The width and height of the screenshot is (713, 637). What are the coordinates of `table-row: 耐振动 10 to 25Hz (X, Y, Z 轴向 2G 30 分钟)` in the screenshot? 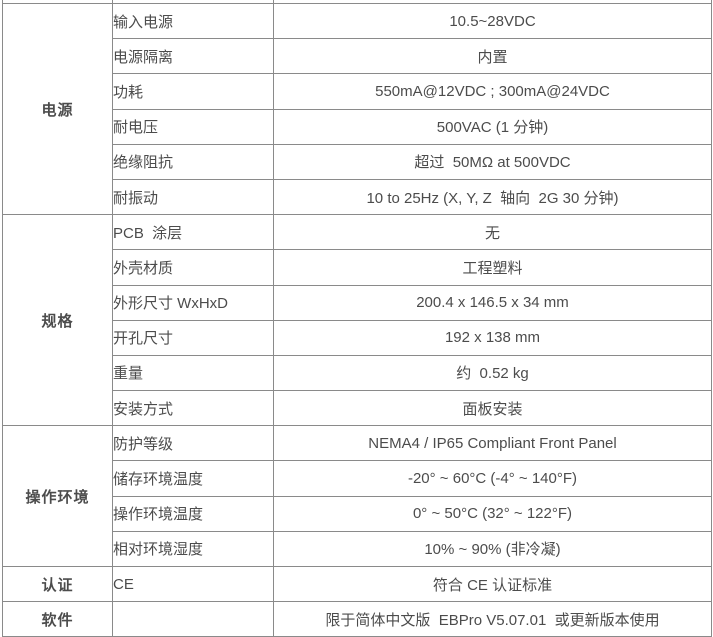 It's located at (357, 197).